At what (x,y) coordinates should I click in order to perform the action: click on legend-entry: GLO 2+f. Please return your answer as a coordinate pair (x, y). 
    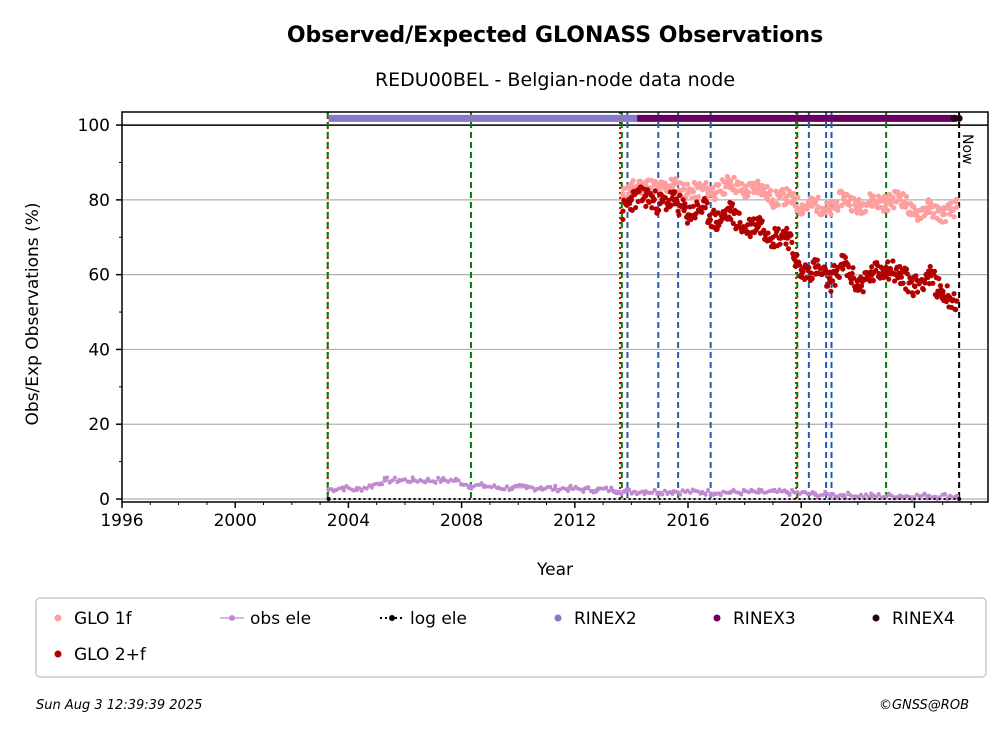
    Looking at the image, I should click on (100, 655).